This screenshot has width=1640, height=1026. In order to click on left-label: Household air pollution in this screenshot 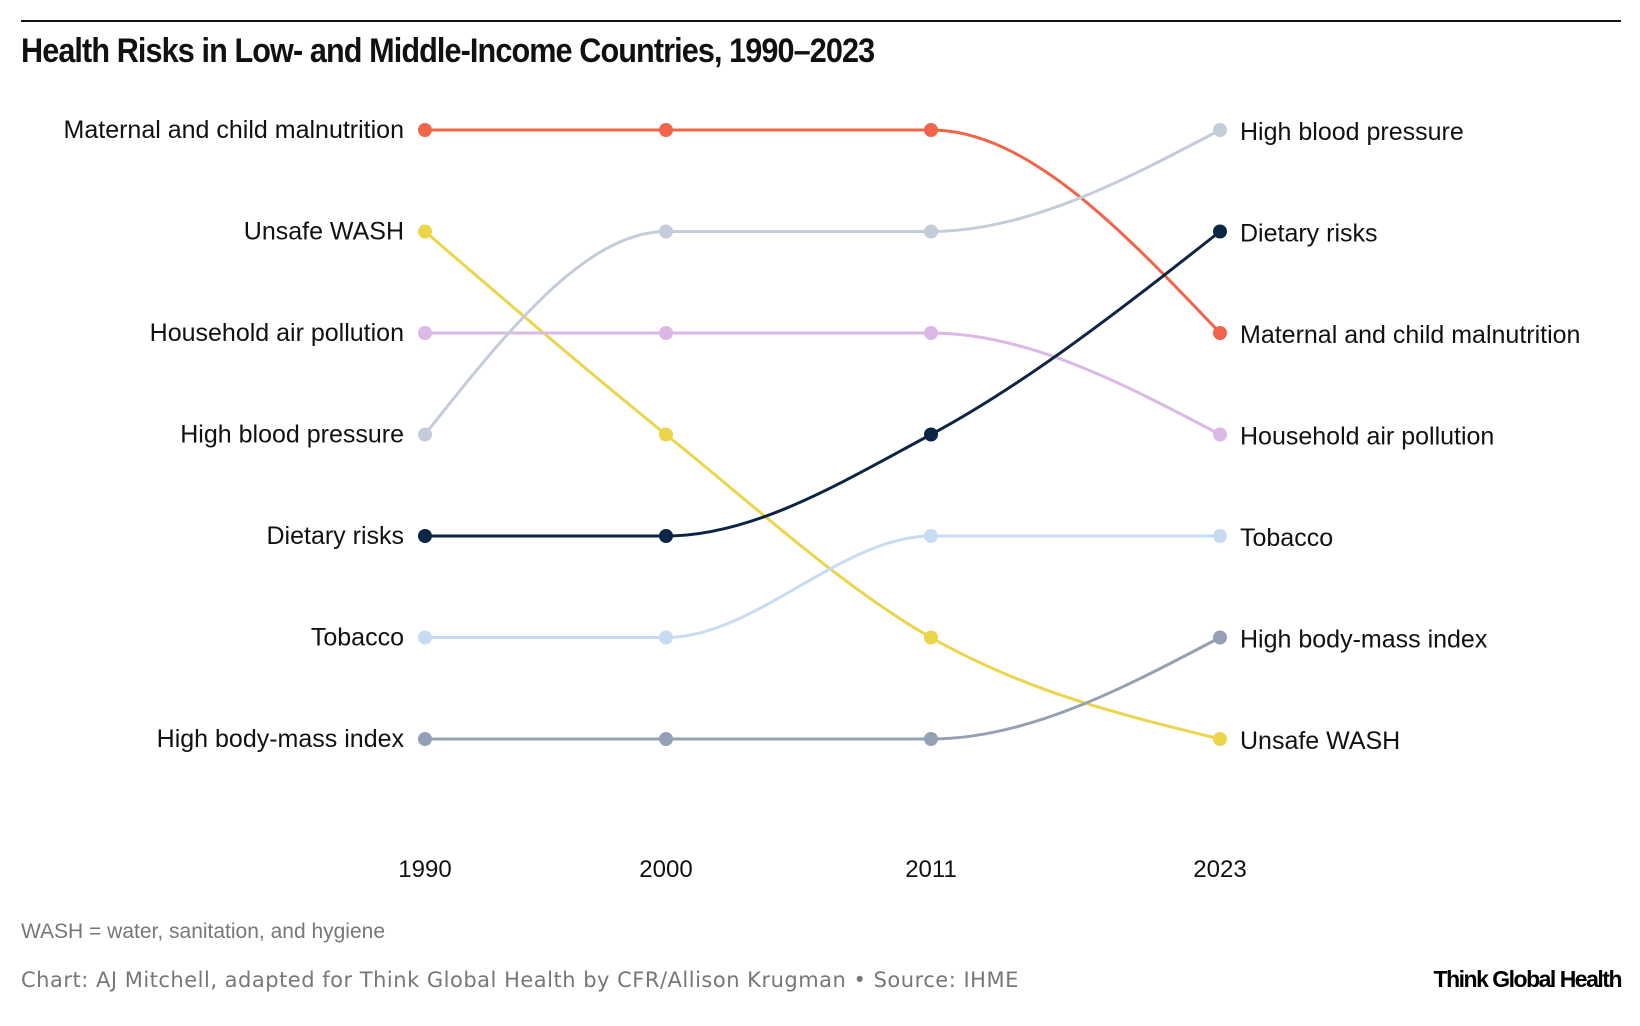, I will do `click(277, 333)`.